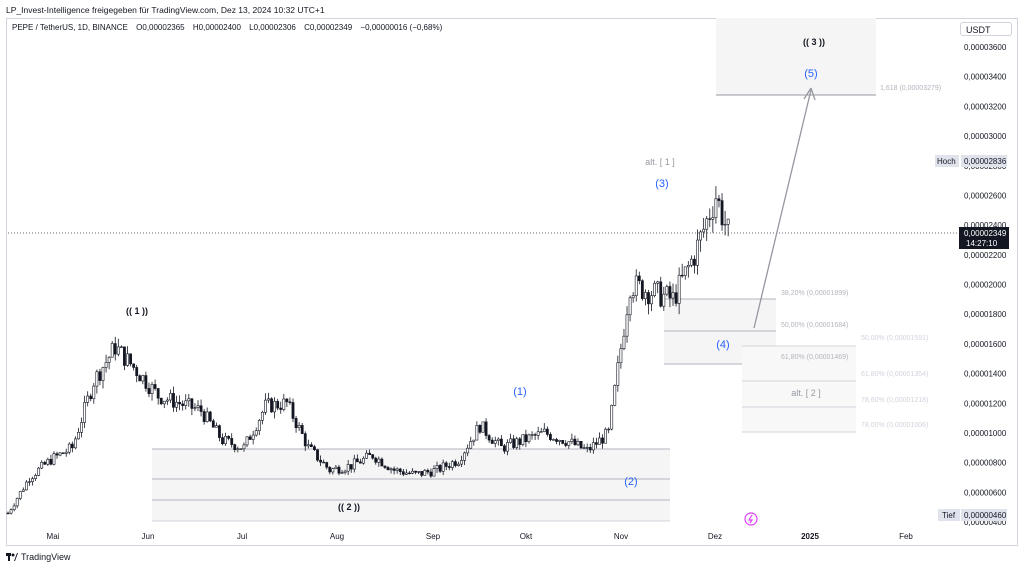 This screenshot has width=1024, height=568. What do you see at coordinates (985, 463) in the screenshot?
I see `y-tick-label: 0,00000800` at bounding box center [985, 463].